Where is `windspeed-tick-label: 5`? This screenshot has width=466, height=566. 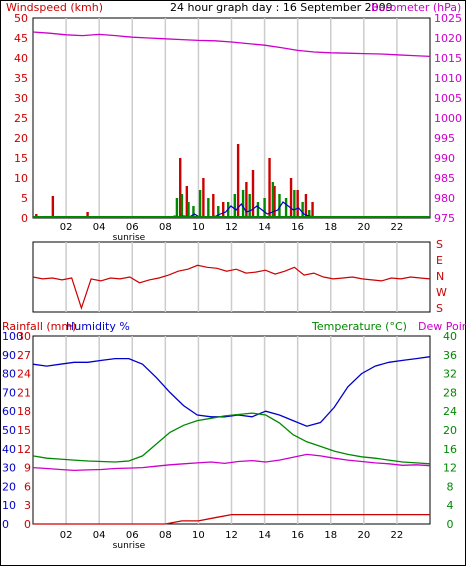
windspeed-tick-label: 5 is located at coordinates (24, 198).